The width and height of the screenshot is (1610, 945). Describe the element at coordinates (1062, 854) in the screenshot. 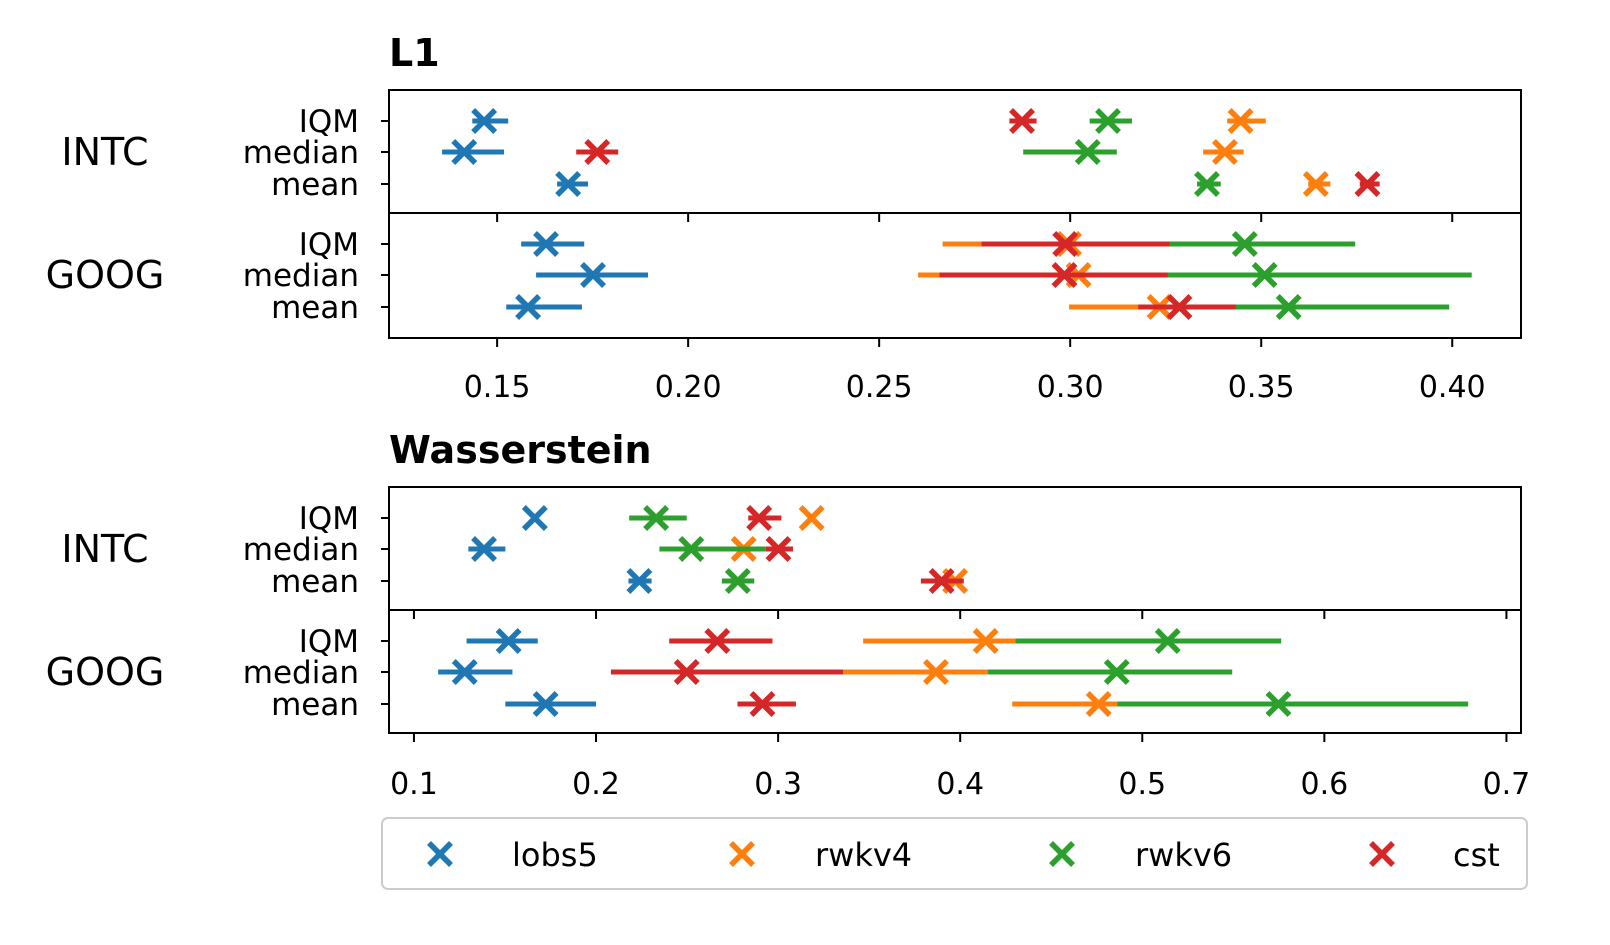

I see `legend-marker-rwkv6` at that location.